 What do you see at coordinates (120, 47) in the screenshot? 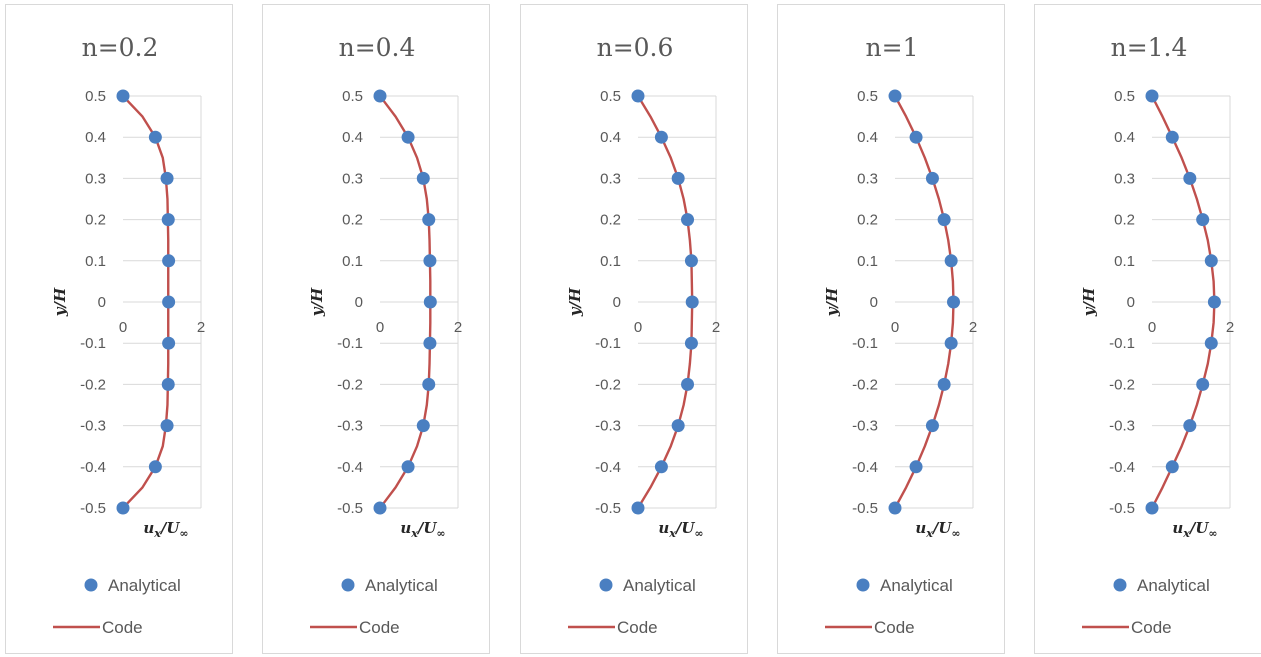
I see `chart-title: n=0.2` at bounding box center [120, 47].